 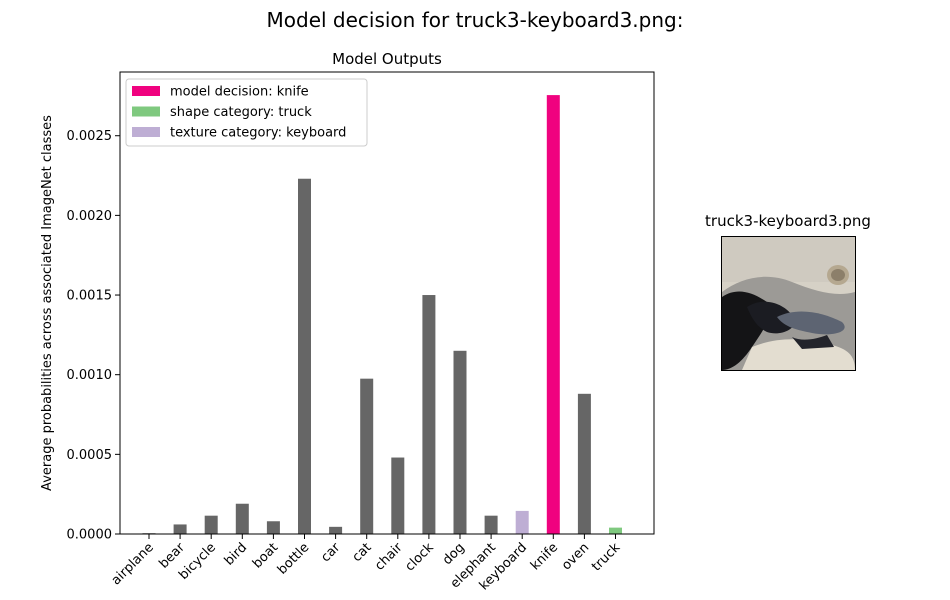 What do you see at coordinates (90, 375) in the screenshot?
I see `y-tick-label: 0.0010` at bounding box center [90, 375].